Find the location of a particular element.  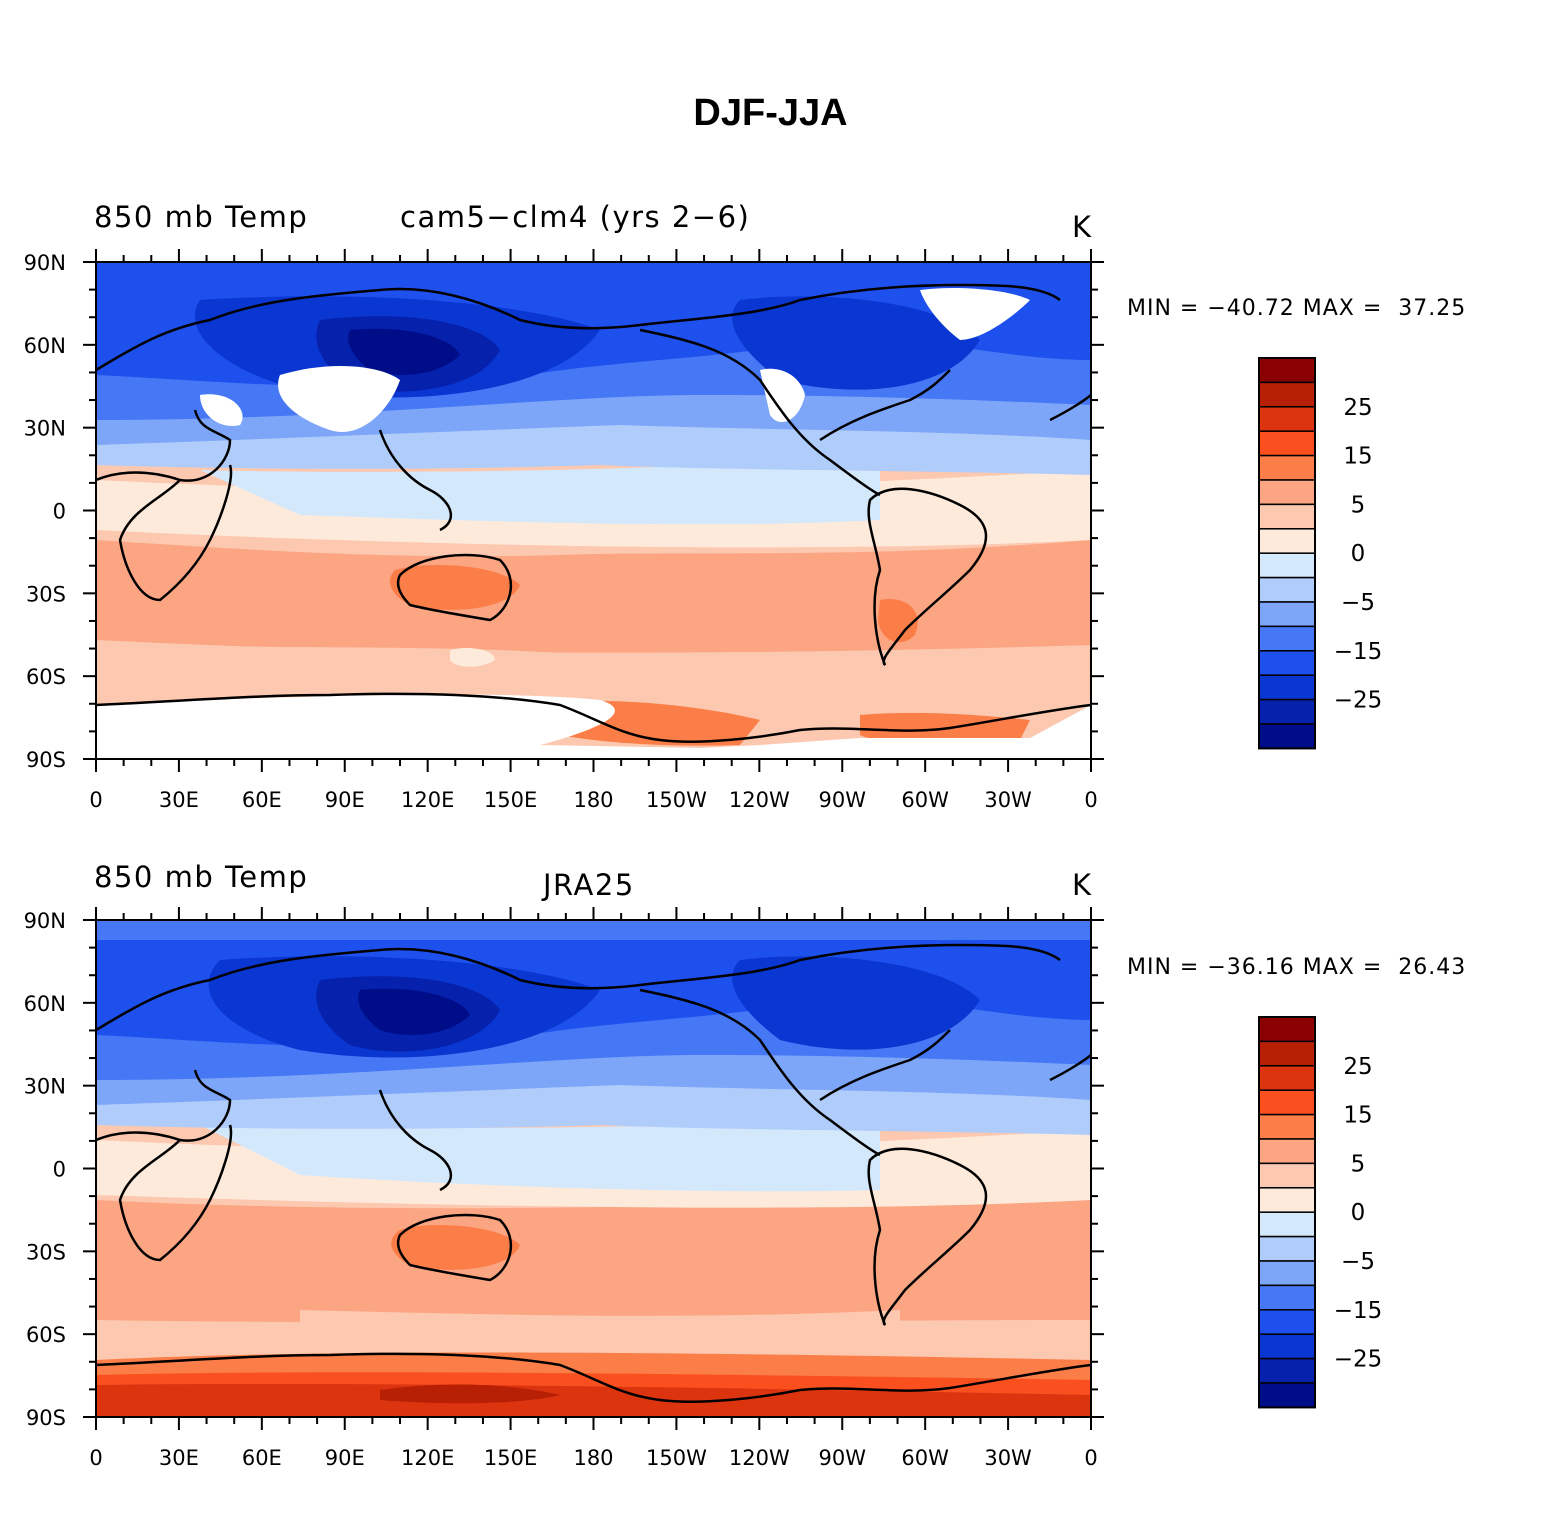

panel-1-x-tick-label: 30E is located at coordinates (179, 800).